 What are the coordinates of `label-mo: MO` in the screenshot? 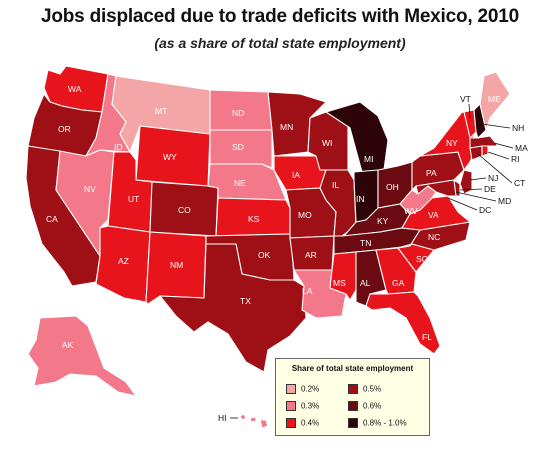 It's located at (305, 215).